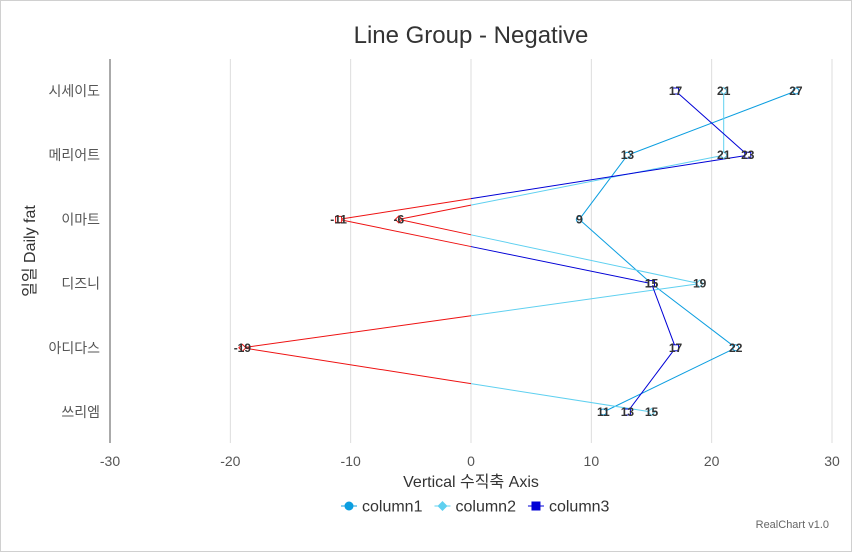 This screenshot has height=552, width=852. What do you see at coordinates (110, 461) in the screenshot?
I see `x-tick-label: -30` at bounding box center [110, 461].